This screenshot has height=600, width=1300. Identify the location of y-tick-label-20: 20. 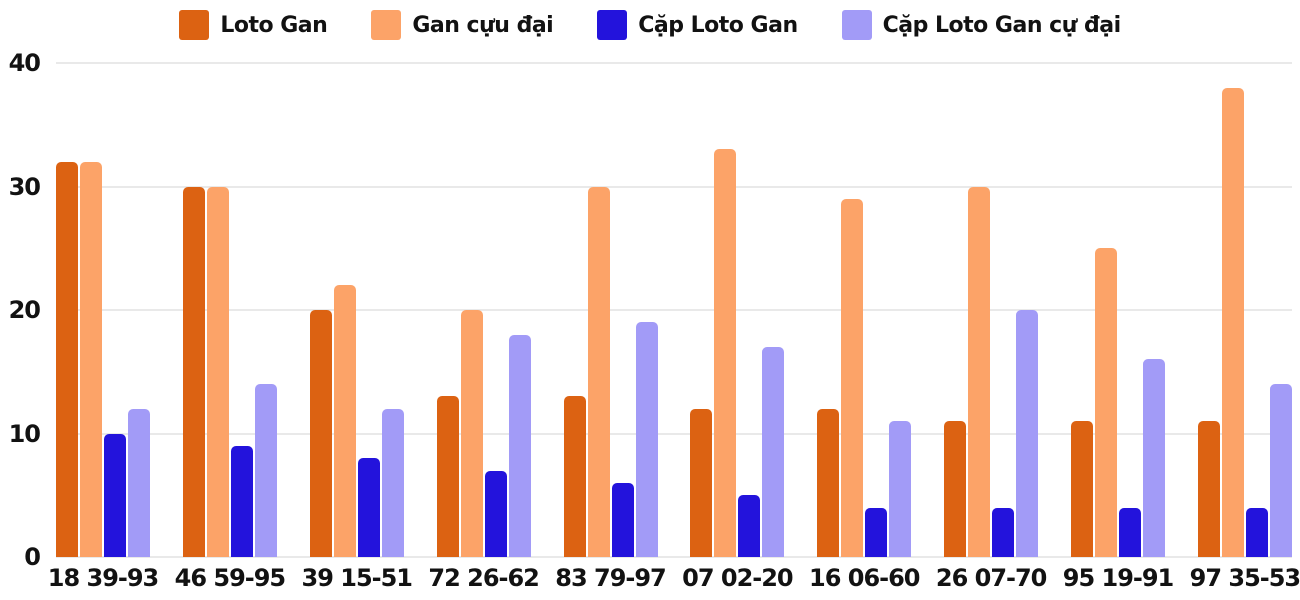
(24, 310).